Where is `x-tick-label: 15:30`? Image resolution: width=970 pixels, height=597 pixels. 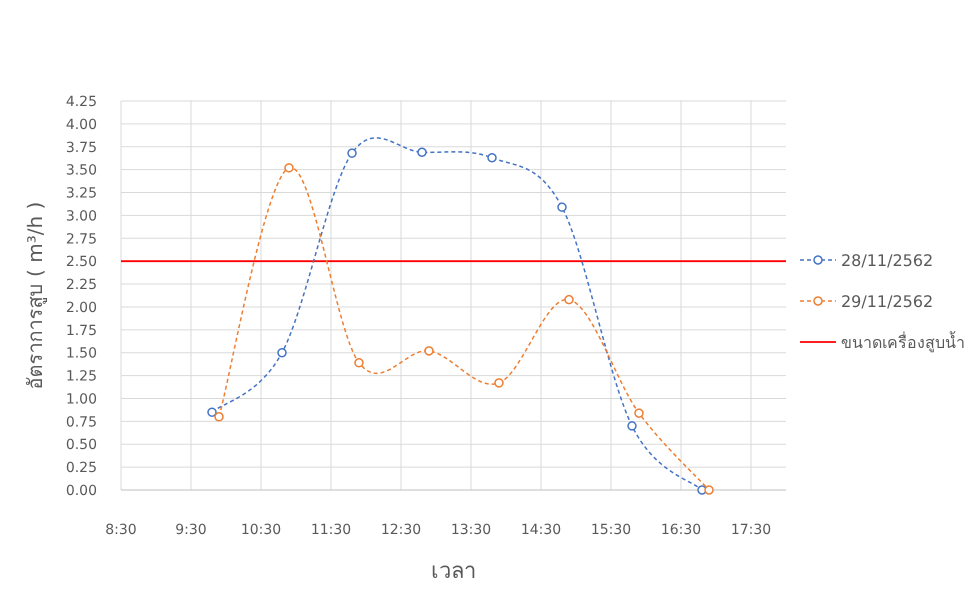 x-tick-label: 15:30 is located at coordinates (611, 530).